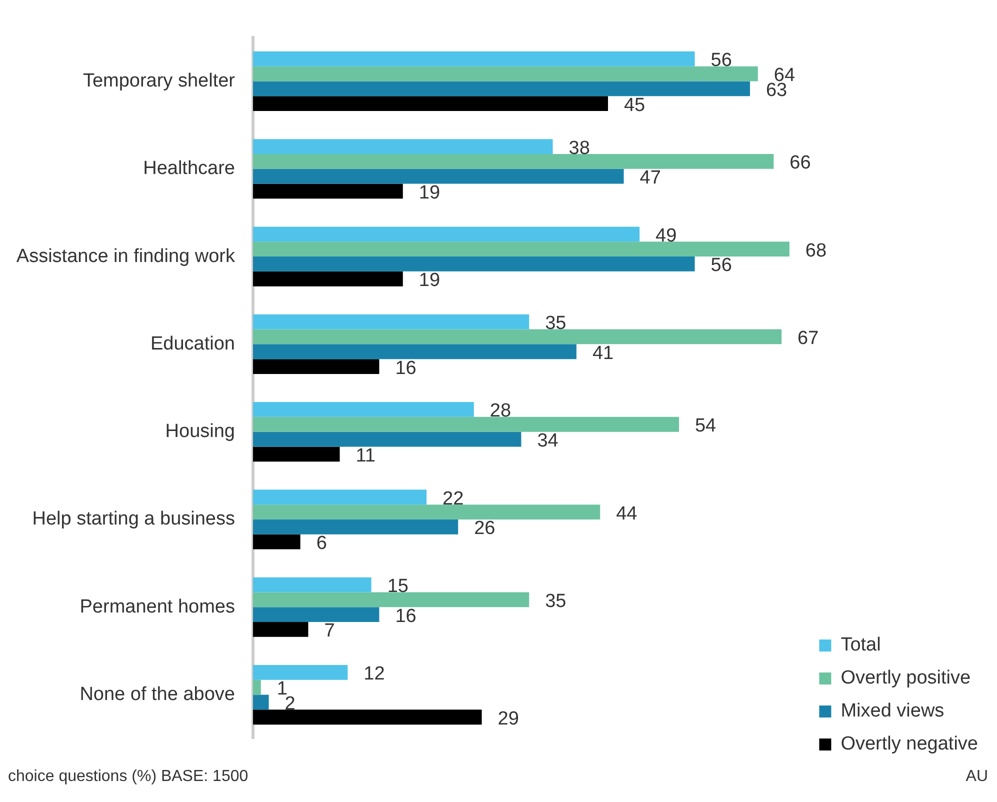 The height and width of the screenshot is (802, 997). What do you see at coordinates (282, 689) in the screenshot?
I see `data-label: 1` at bounding box center [282, 689].